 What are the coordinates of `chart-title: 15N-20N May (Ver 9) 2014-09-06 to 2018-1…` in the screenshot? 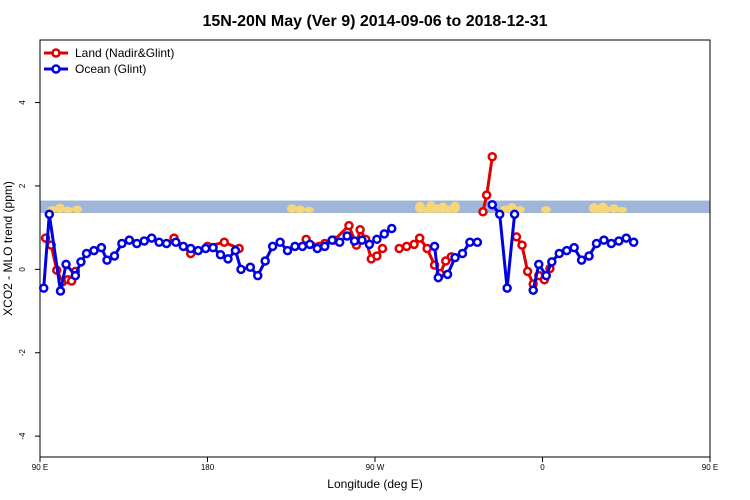 It's located at (374, 21).